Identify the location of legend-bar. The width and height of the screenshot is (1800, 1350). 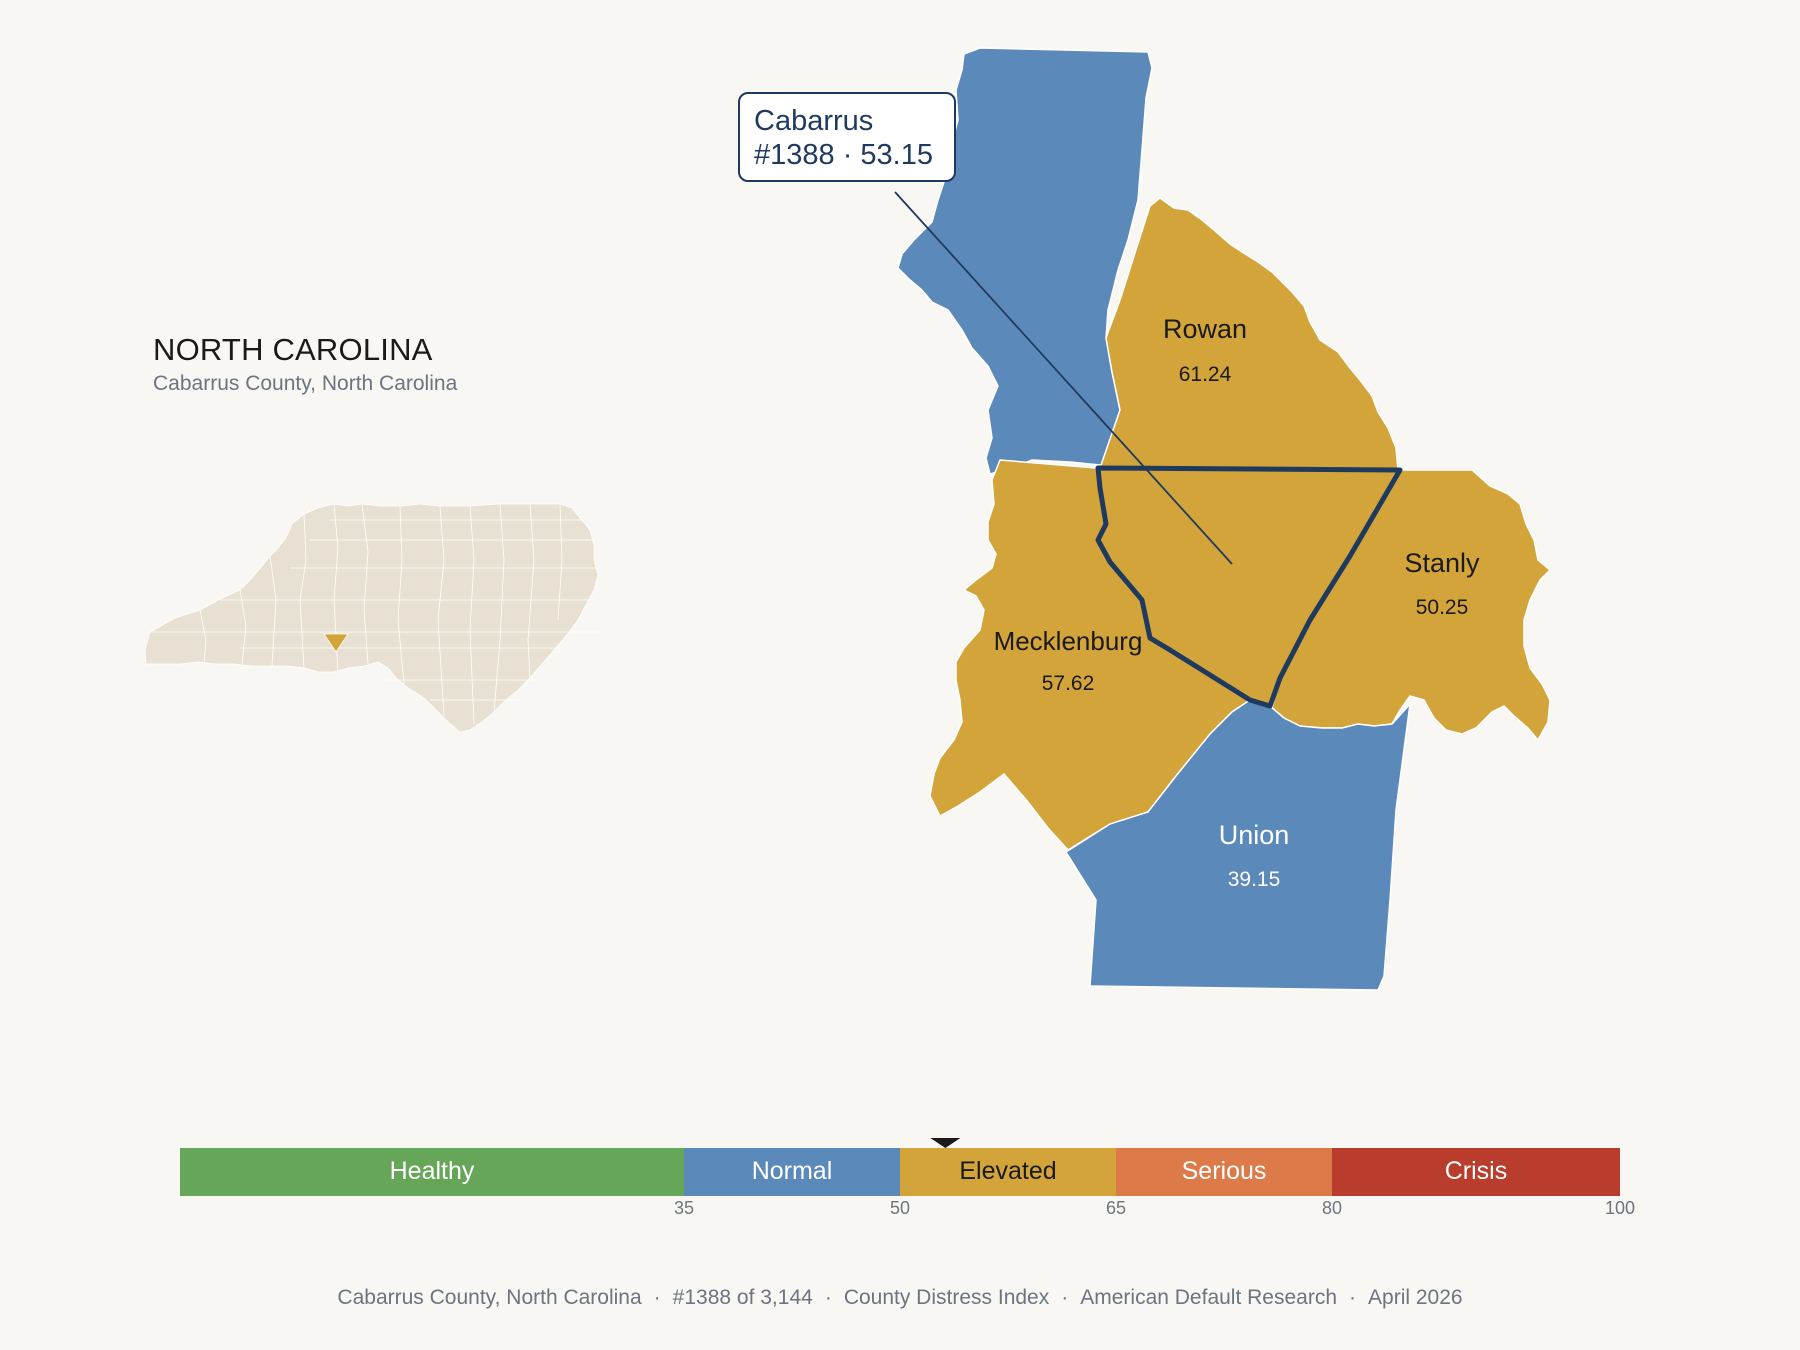
(900, 1167).